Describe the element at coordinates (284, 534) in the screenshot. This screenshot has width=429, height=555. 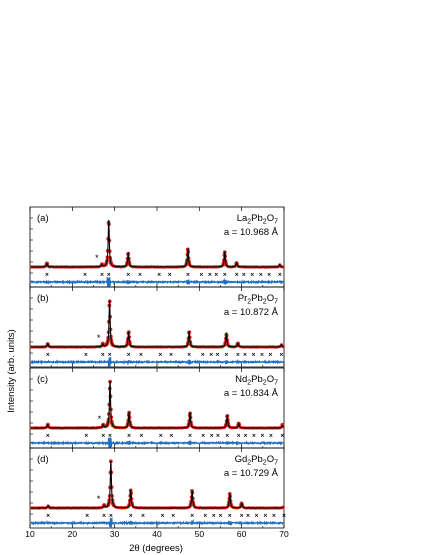
I see `x-tick-label: 70` at that location.